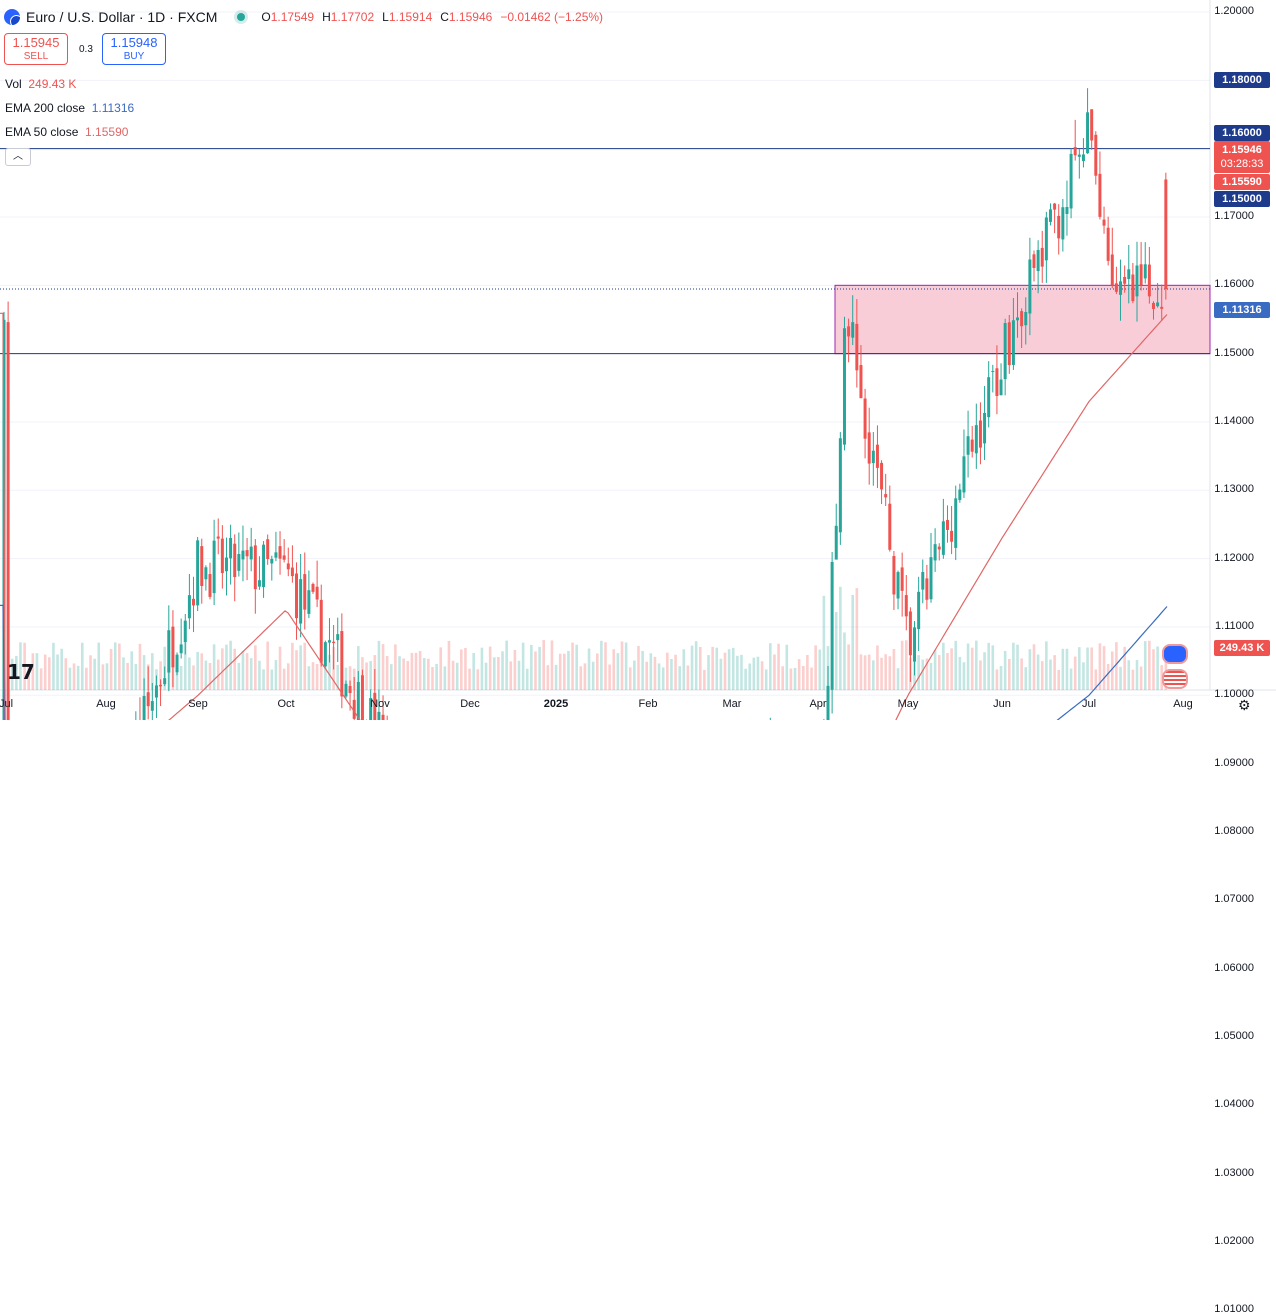  What do you see at coordinates (18, 157) in the screenshot?
I see `collapse-legend-button: ︿` at bounding box center [18, 157].